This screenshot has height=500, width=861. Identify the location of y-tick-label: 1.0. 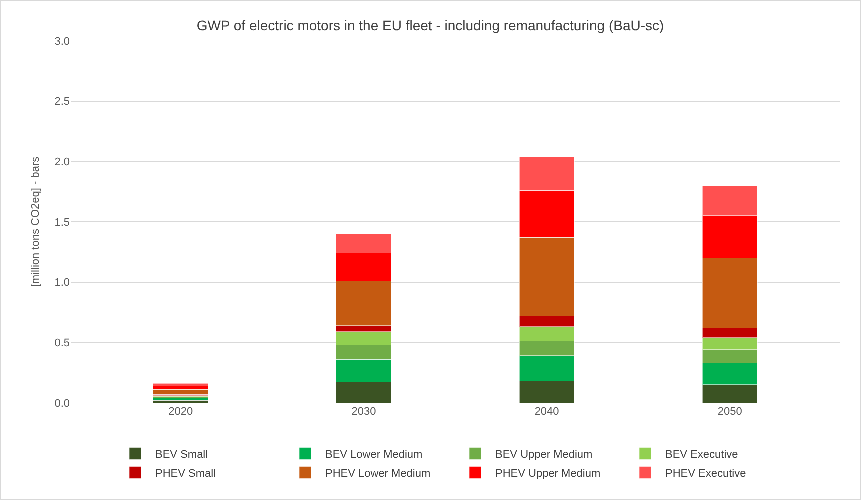
(62, 283).